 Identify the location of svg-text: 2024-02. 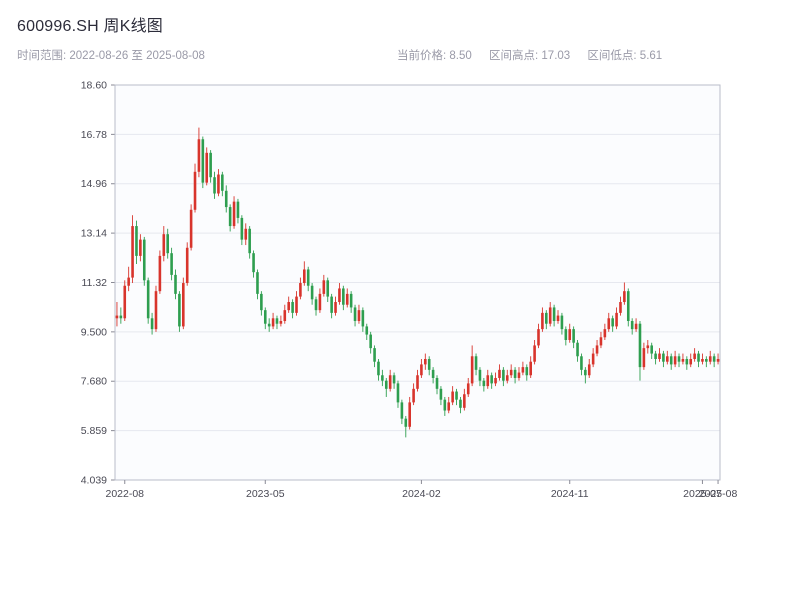
(421, 494).